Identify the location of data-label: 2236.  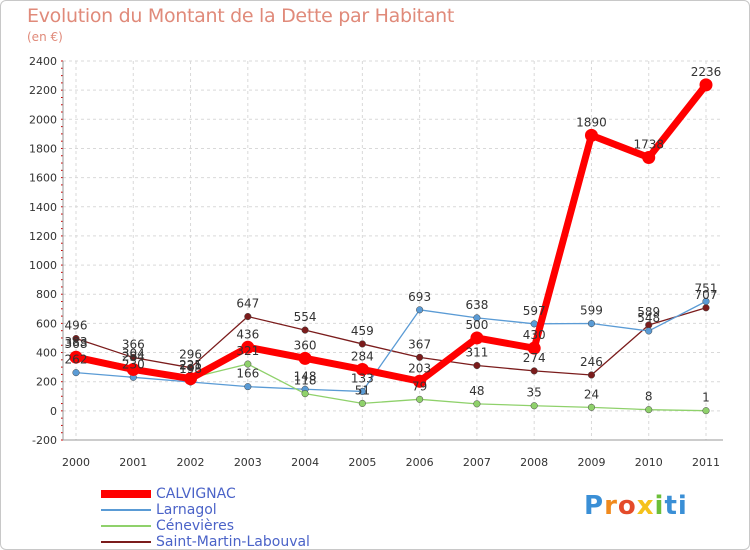
(706, 72).